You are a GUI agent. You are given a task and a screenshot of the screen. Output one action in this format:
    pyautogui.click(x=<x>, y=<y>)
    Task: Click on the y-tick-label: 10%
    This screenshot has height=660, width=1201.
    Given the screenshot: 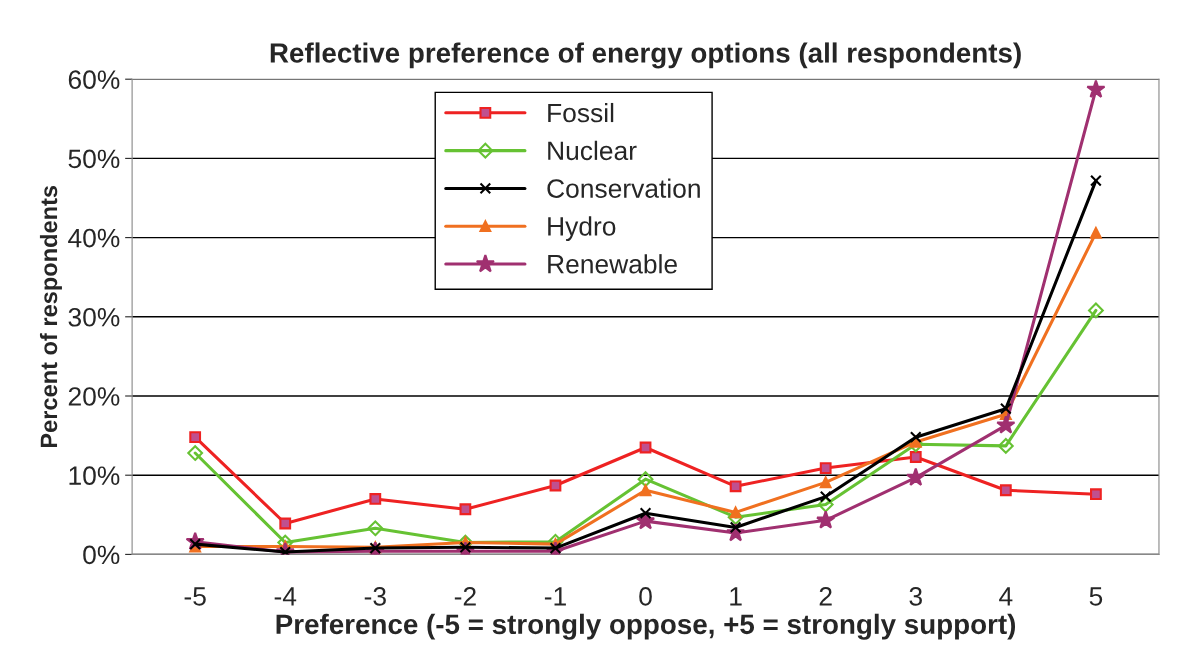 What is the action you would take?
    pyautogui.click(x=94, y=476)
    